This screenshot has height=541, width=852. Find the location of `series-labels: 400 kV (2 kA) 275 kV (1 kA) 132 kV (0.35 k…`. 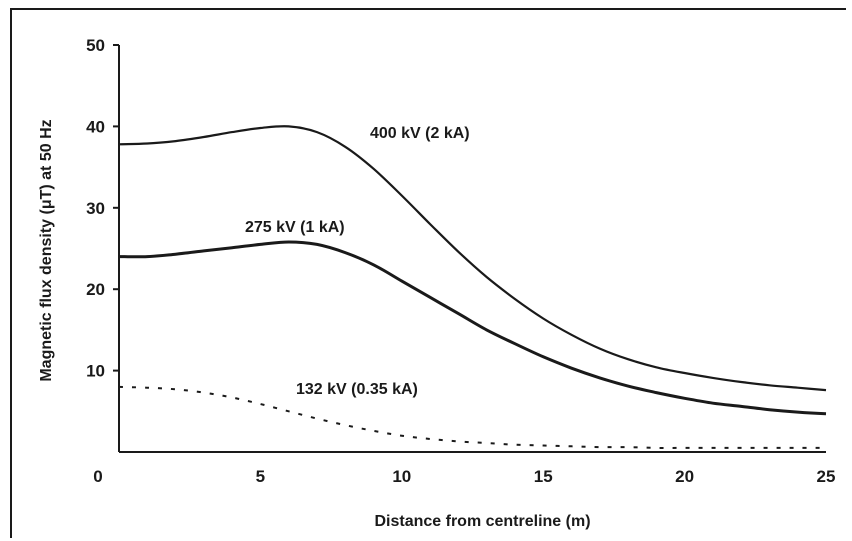

series-labels: 400 kV (2 kA) 275 kV (1 kA) 132 kV (0.35 k… is located at coordinates (357, 261).